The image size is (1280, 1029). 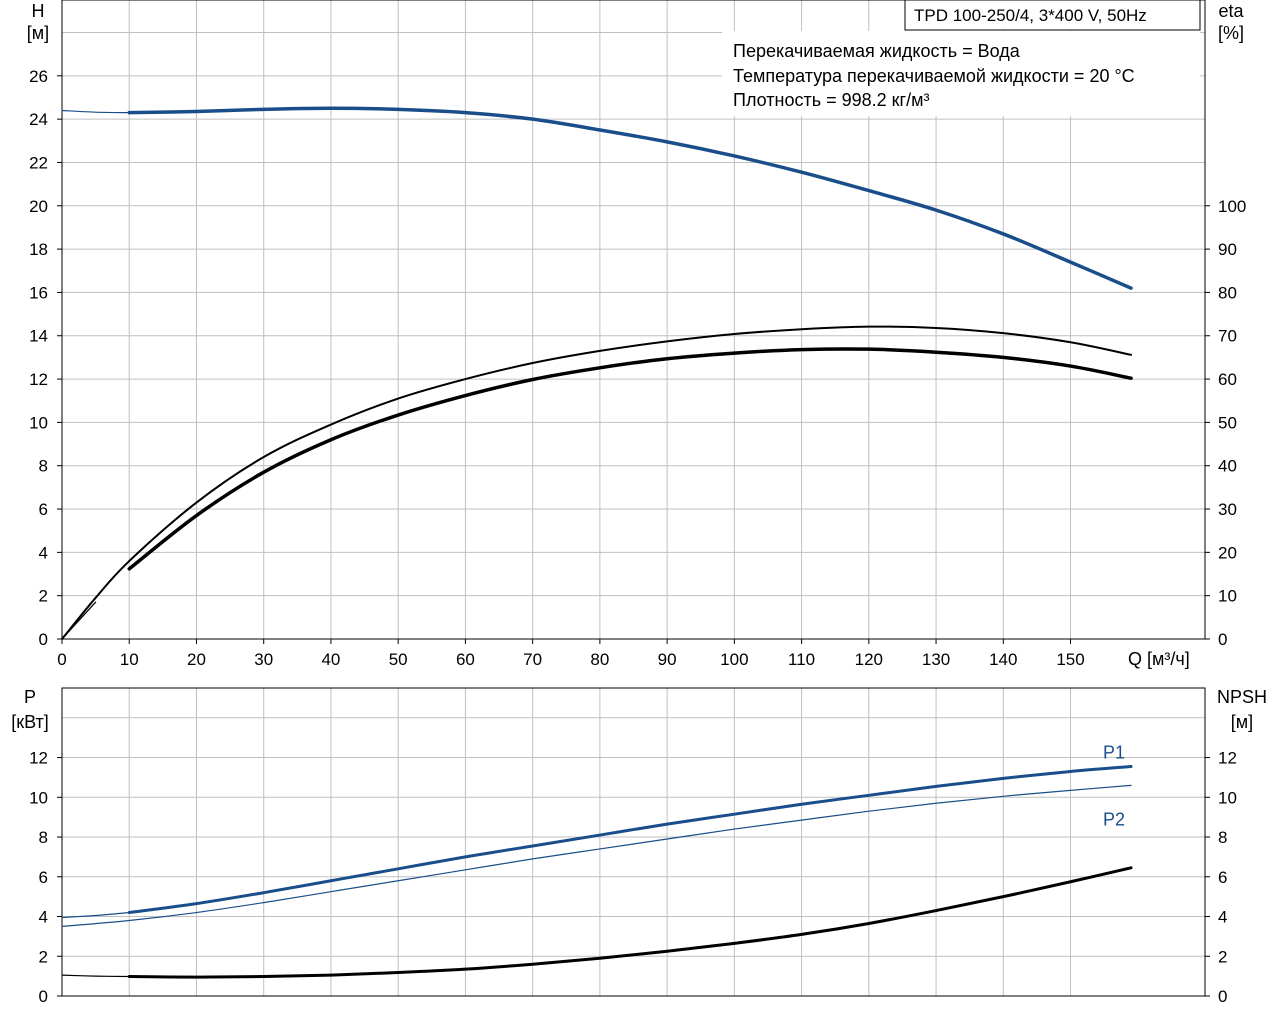 I want to click on tick-label-right-0-7: 70, so click(x=1227, y=336).